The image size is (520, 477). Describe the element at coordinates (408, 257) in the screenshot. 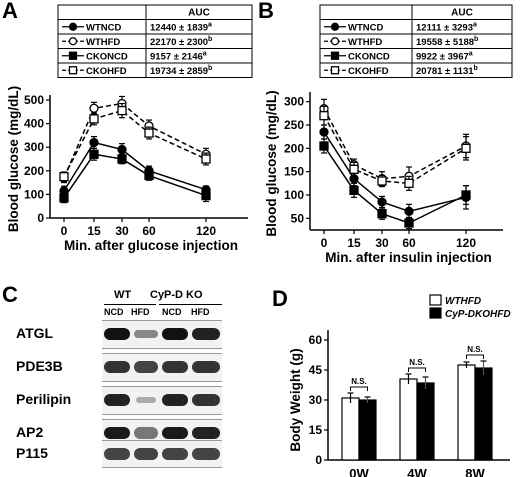

I see `x-axis-label: Min. after insulin injection` at that location.